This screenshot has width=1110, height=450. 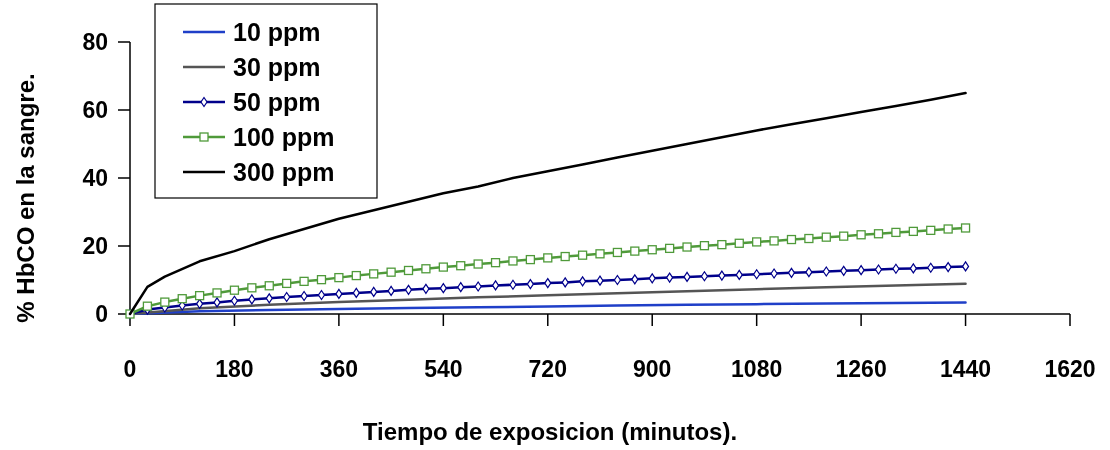 I want to click on y-axis-title: % HbCO en la sangre., so click(x=25, y=198).